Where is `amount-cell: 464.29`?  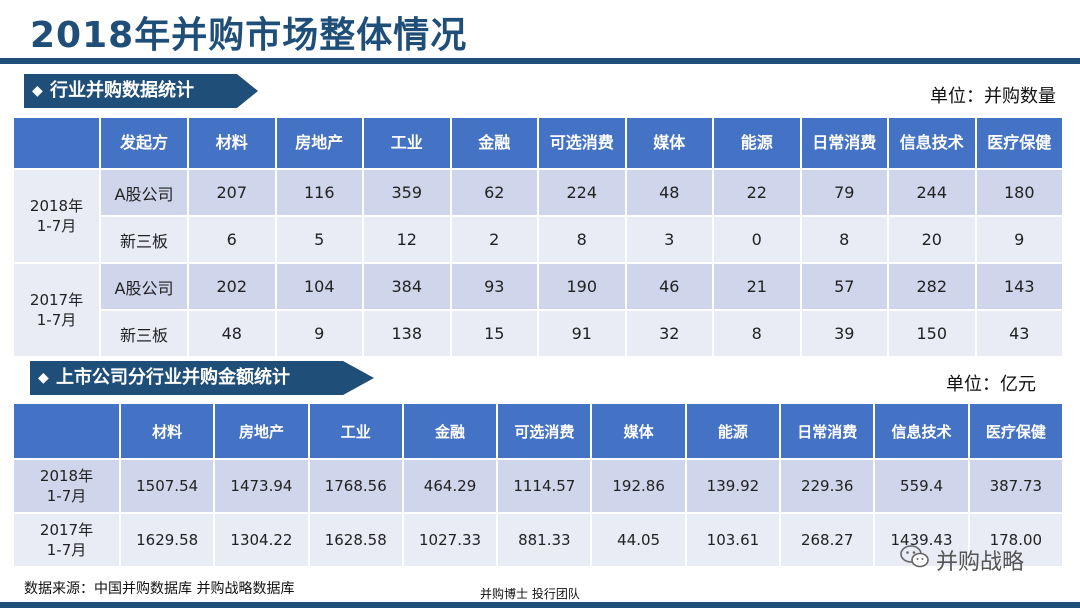 amount-cell: 464.29 is located at coordinates (450, 486).